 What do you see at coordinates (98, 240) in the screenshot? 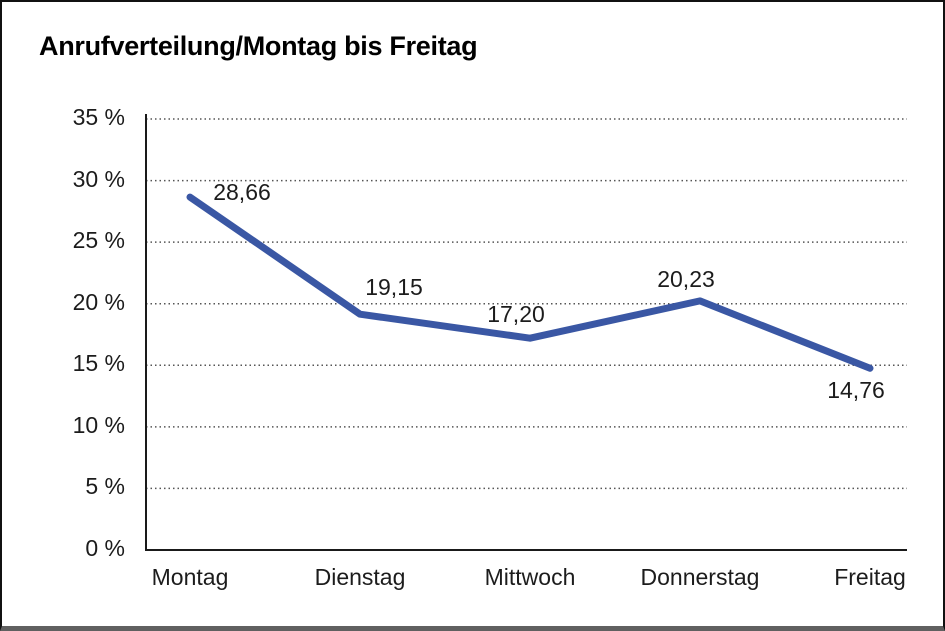
I see `y-tick-label: 25 %` at bounding box center [98, 240].